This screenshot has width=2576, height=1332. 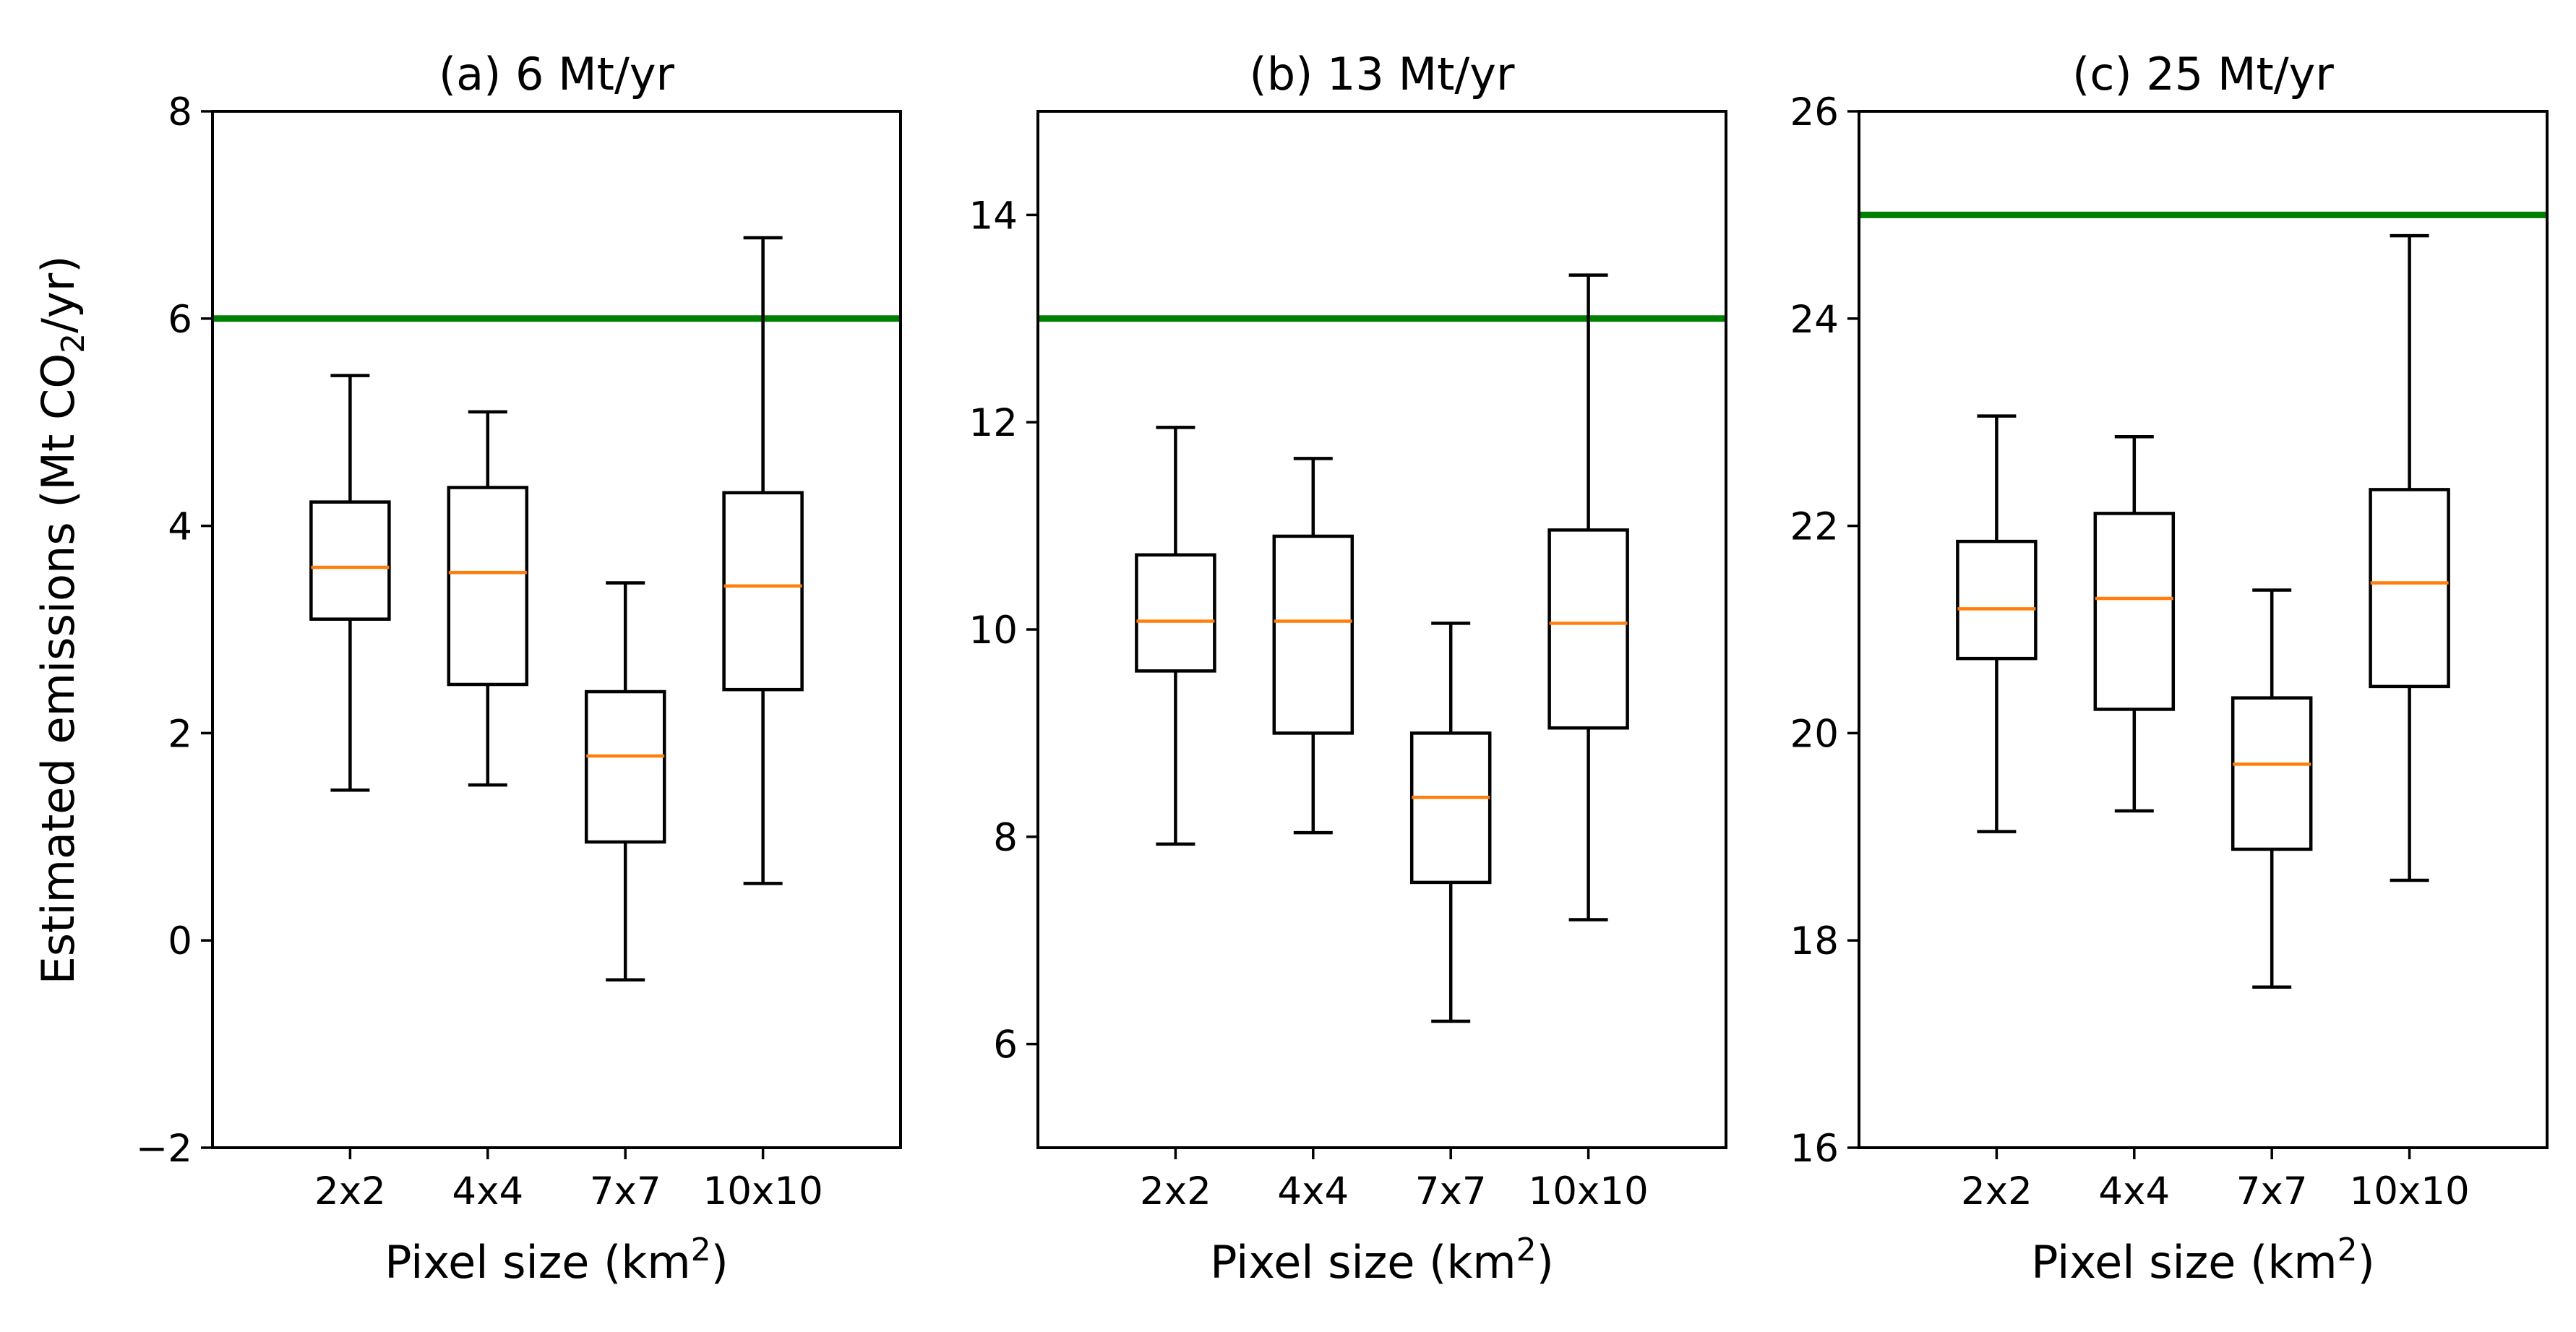 I want to click on panel-title: (a) 6 Mt/yr, so click(x=557, y=74).